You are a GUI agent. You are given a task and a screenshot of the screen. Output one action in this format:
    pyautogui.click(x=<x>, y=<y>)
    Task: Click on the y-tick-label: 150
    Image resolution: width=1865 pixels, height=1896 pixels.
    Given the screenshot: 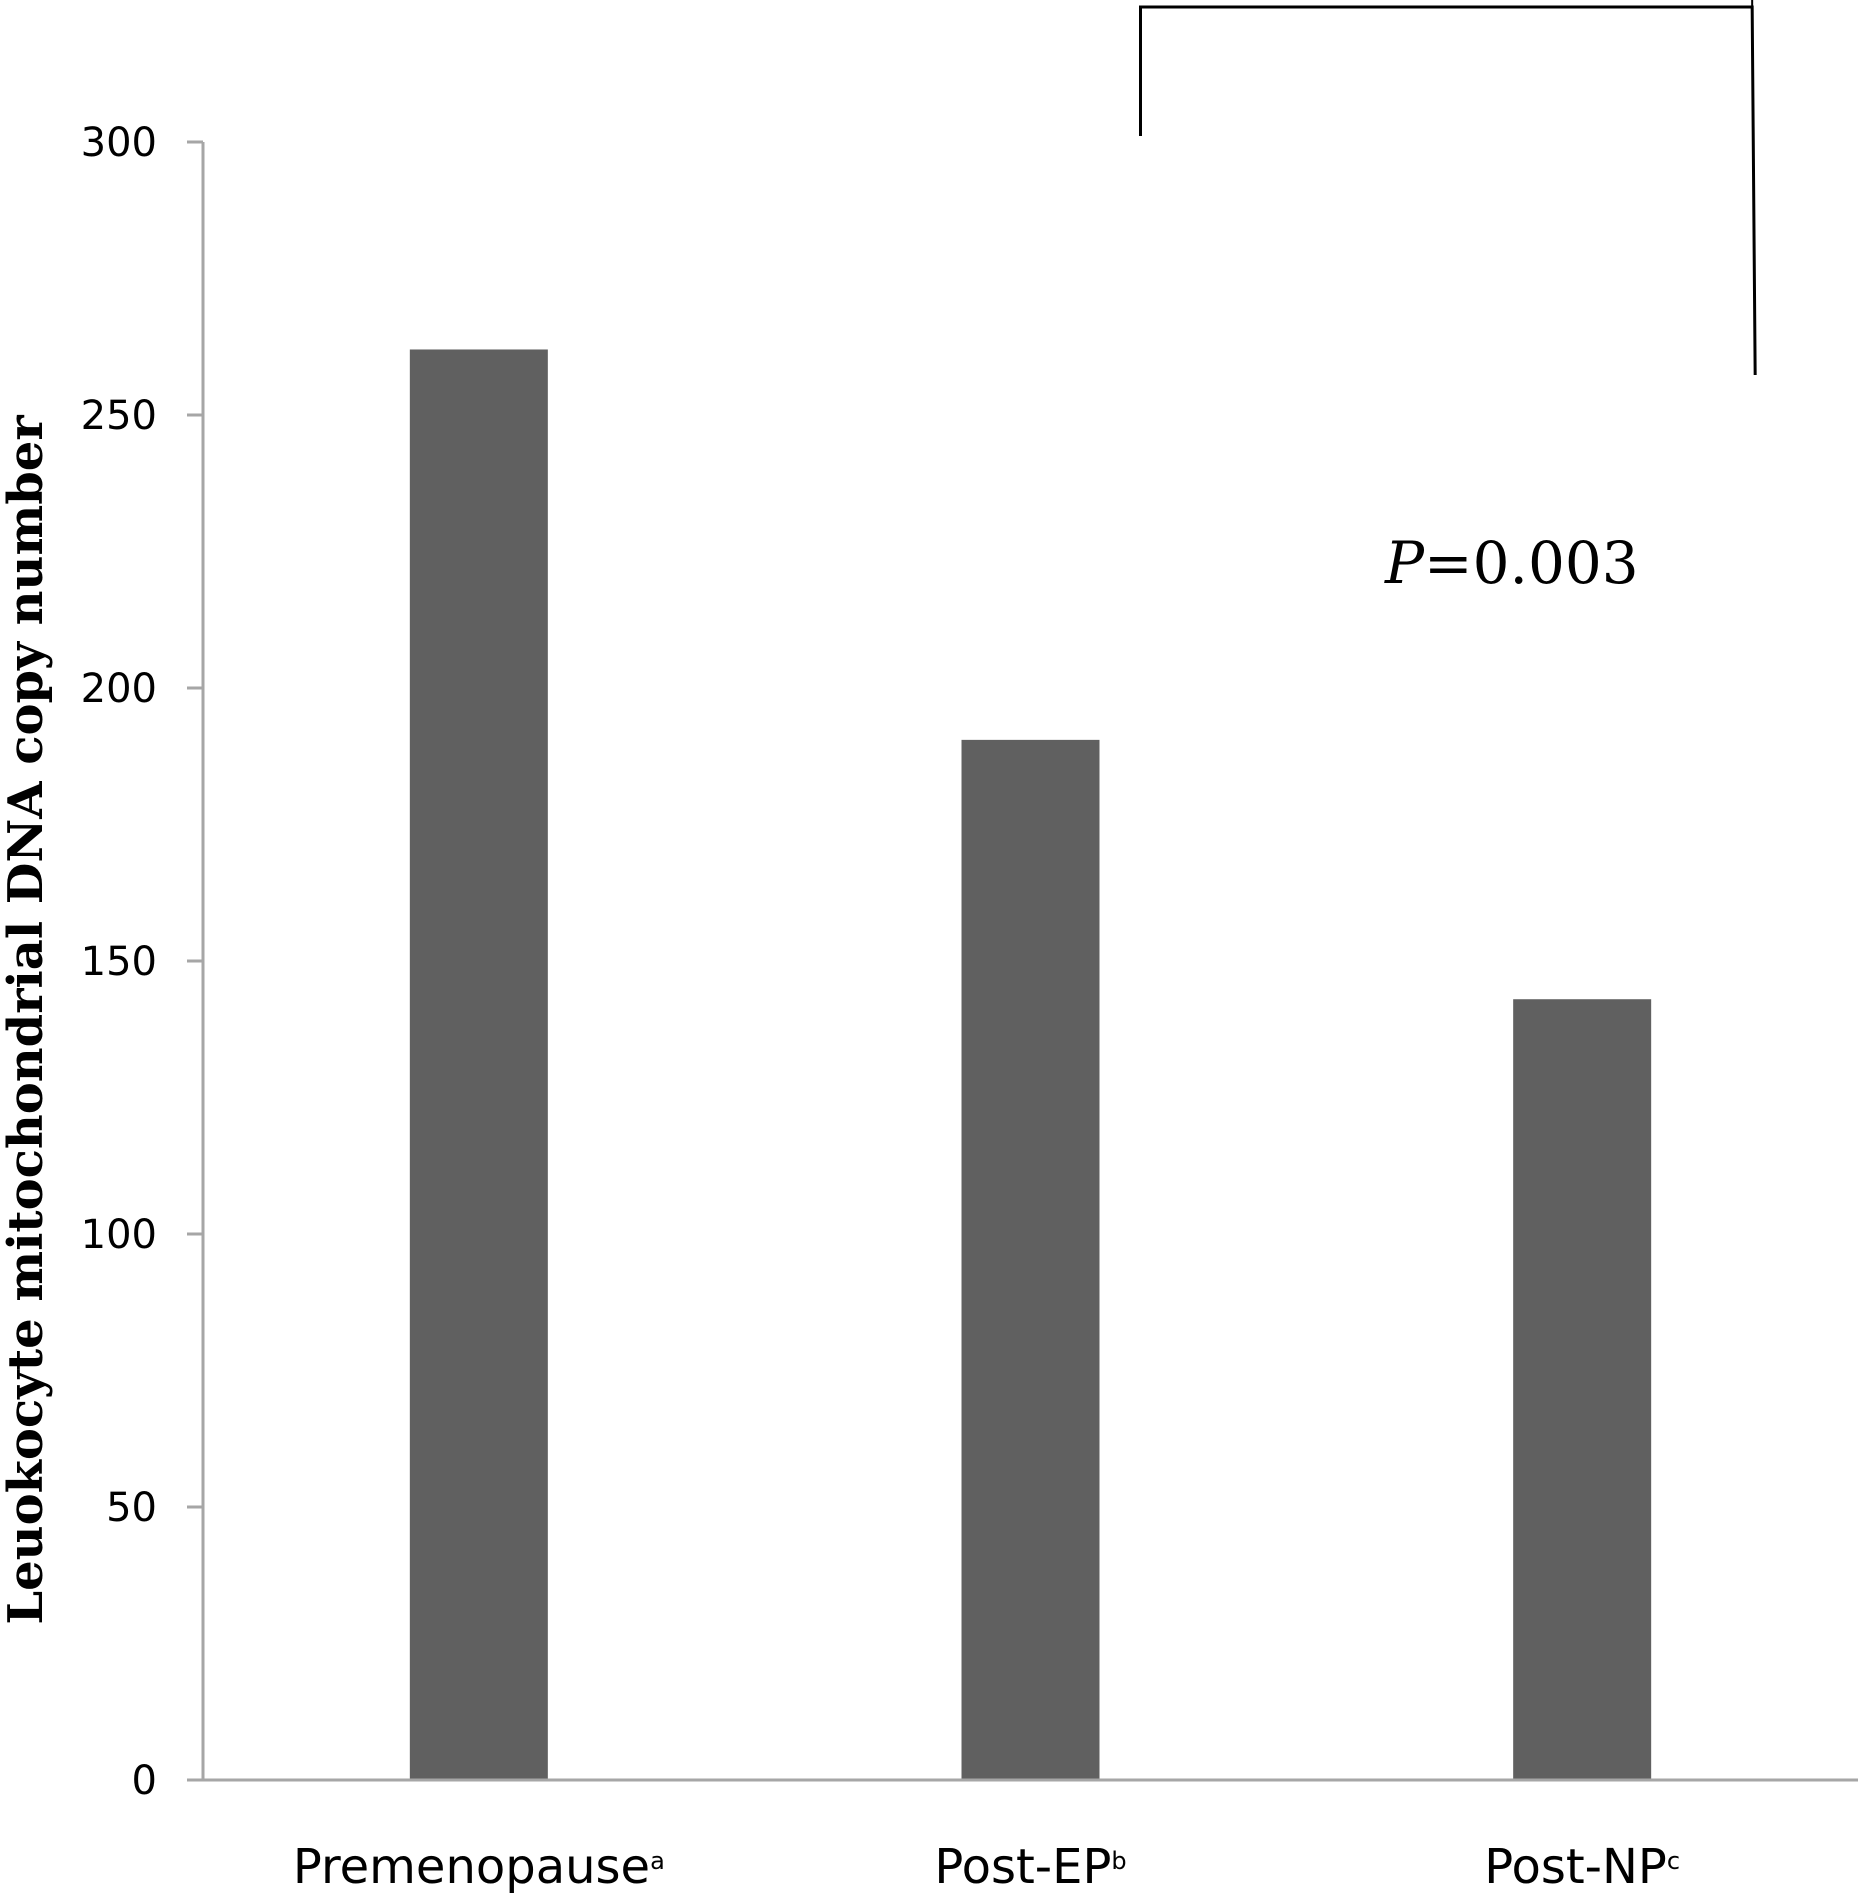 What is the action you would take?
    pyautogui.click(x=119, y=962)
    